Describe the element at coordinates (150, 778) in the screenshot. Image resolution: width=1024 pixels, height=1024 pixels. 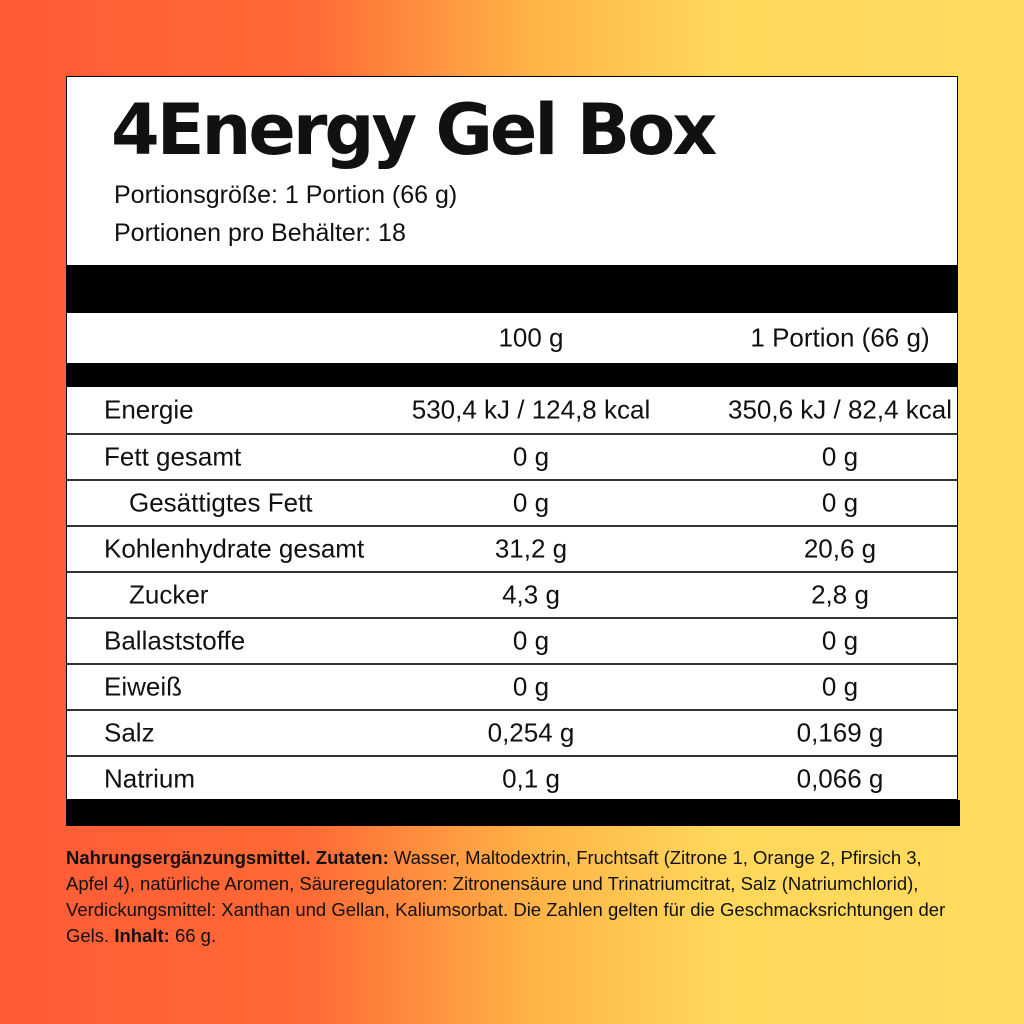
I see `nutrient-label: Natrium` at that location.